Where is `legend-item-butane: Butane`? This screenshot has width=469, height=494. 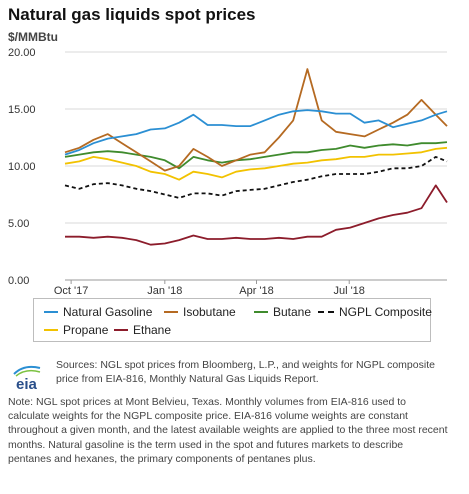 legend-item-butane: Butane is located at coordinates (282, 312).